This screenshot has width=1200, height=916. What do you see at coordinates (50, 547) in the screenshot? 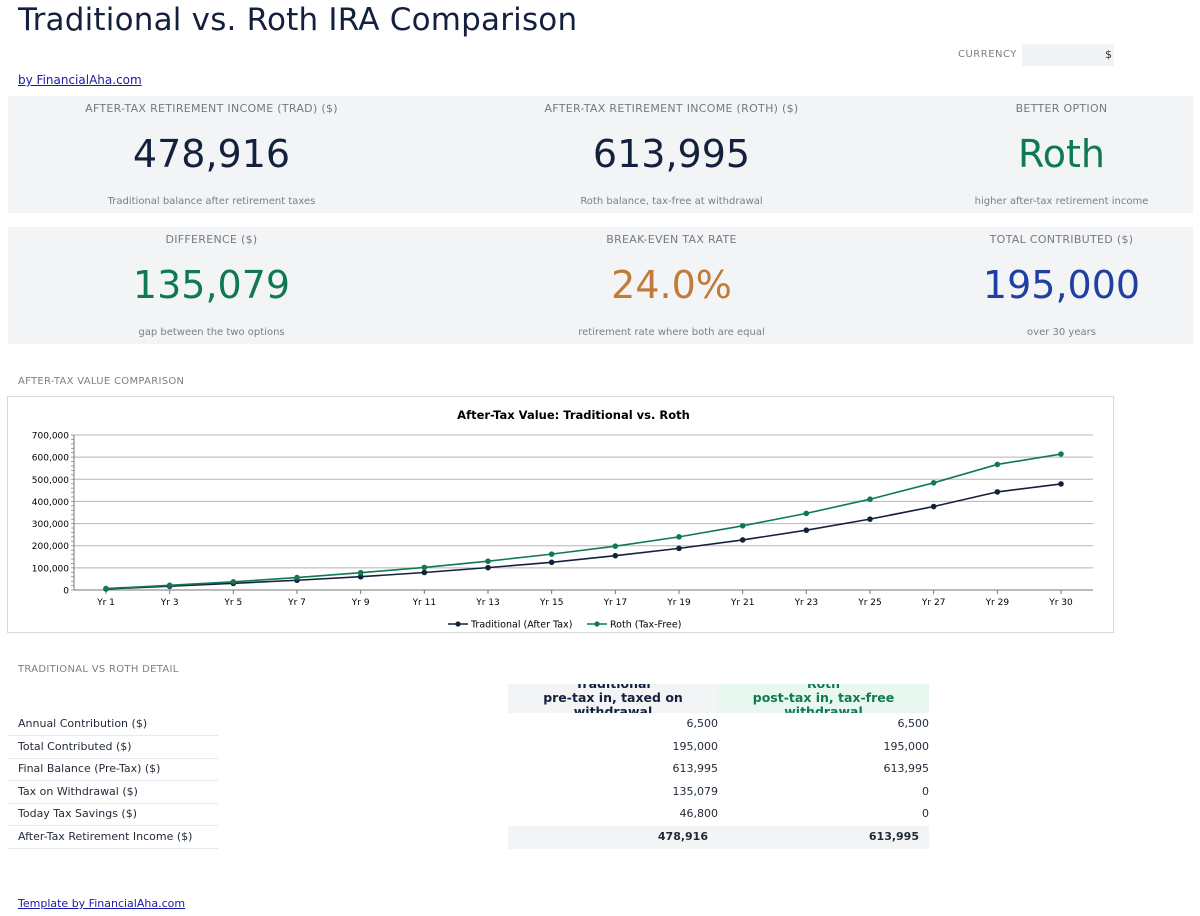
I see `y-tick-label: 200,000` at bounding box center [50, 547].